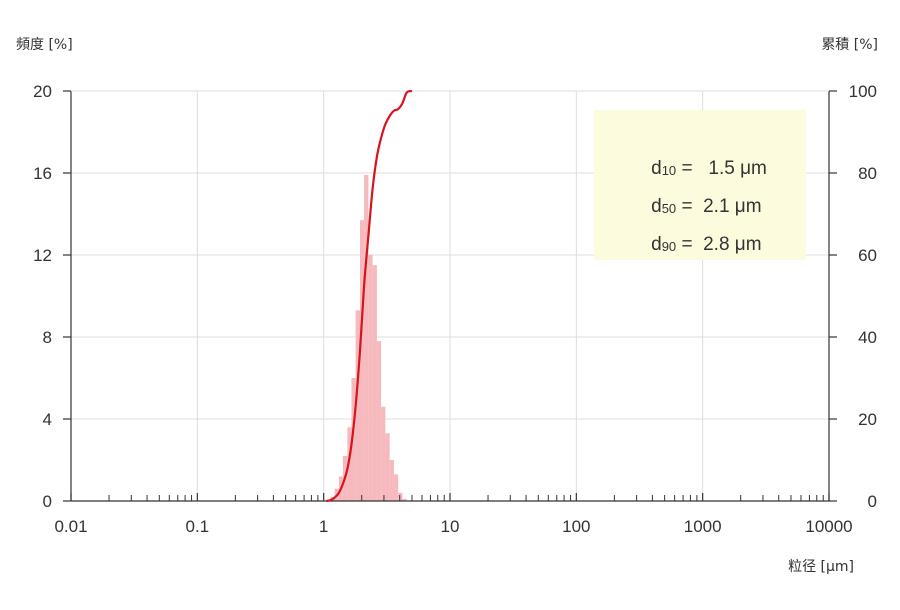  What do you see at coordinates (44, 45) in the screenshot?
I see `y-axis-left-title: 頻度 [%]` at bounding box center [44, 45].